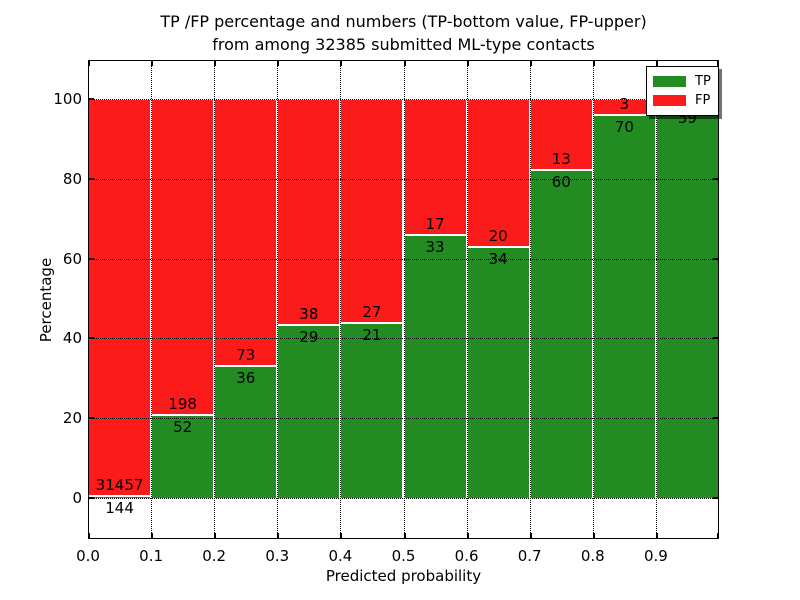 Image resolution: width=800 pixels, height=600 pixels. I want to click on fp-count-label: 17, so click(435, 223).